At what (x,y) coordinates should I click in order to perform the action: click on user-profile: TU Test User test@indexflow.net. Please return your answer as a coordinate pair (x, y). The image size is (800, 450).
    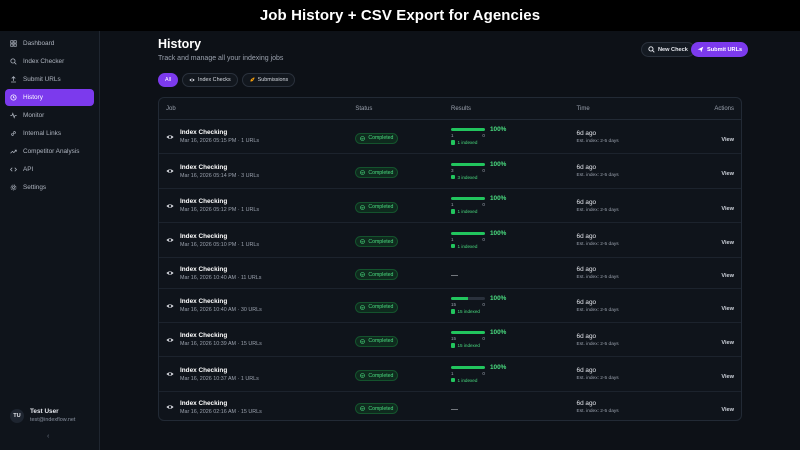
    Looking at the image, I should click on (42, 415).